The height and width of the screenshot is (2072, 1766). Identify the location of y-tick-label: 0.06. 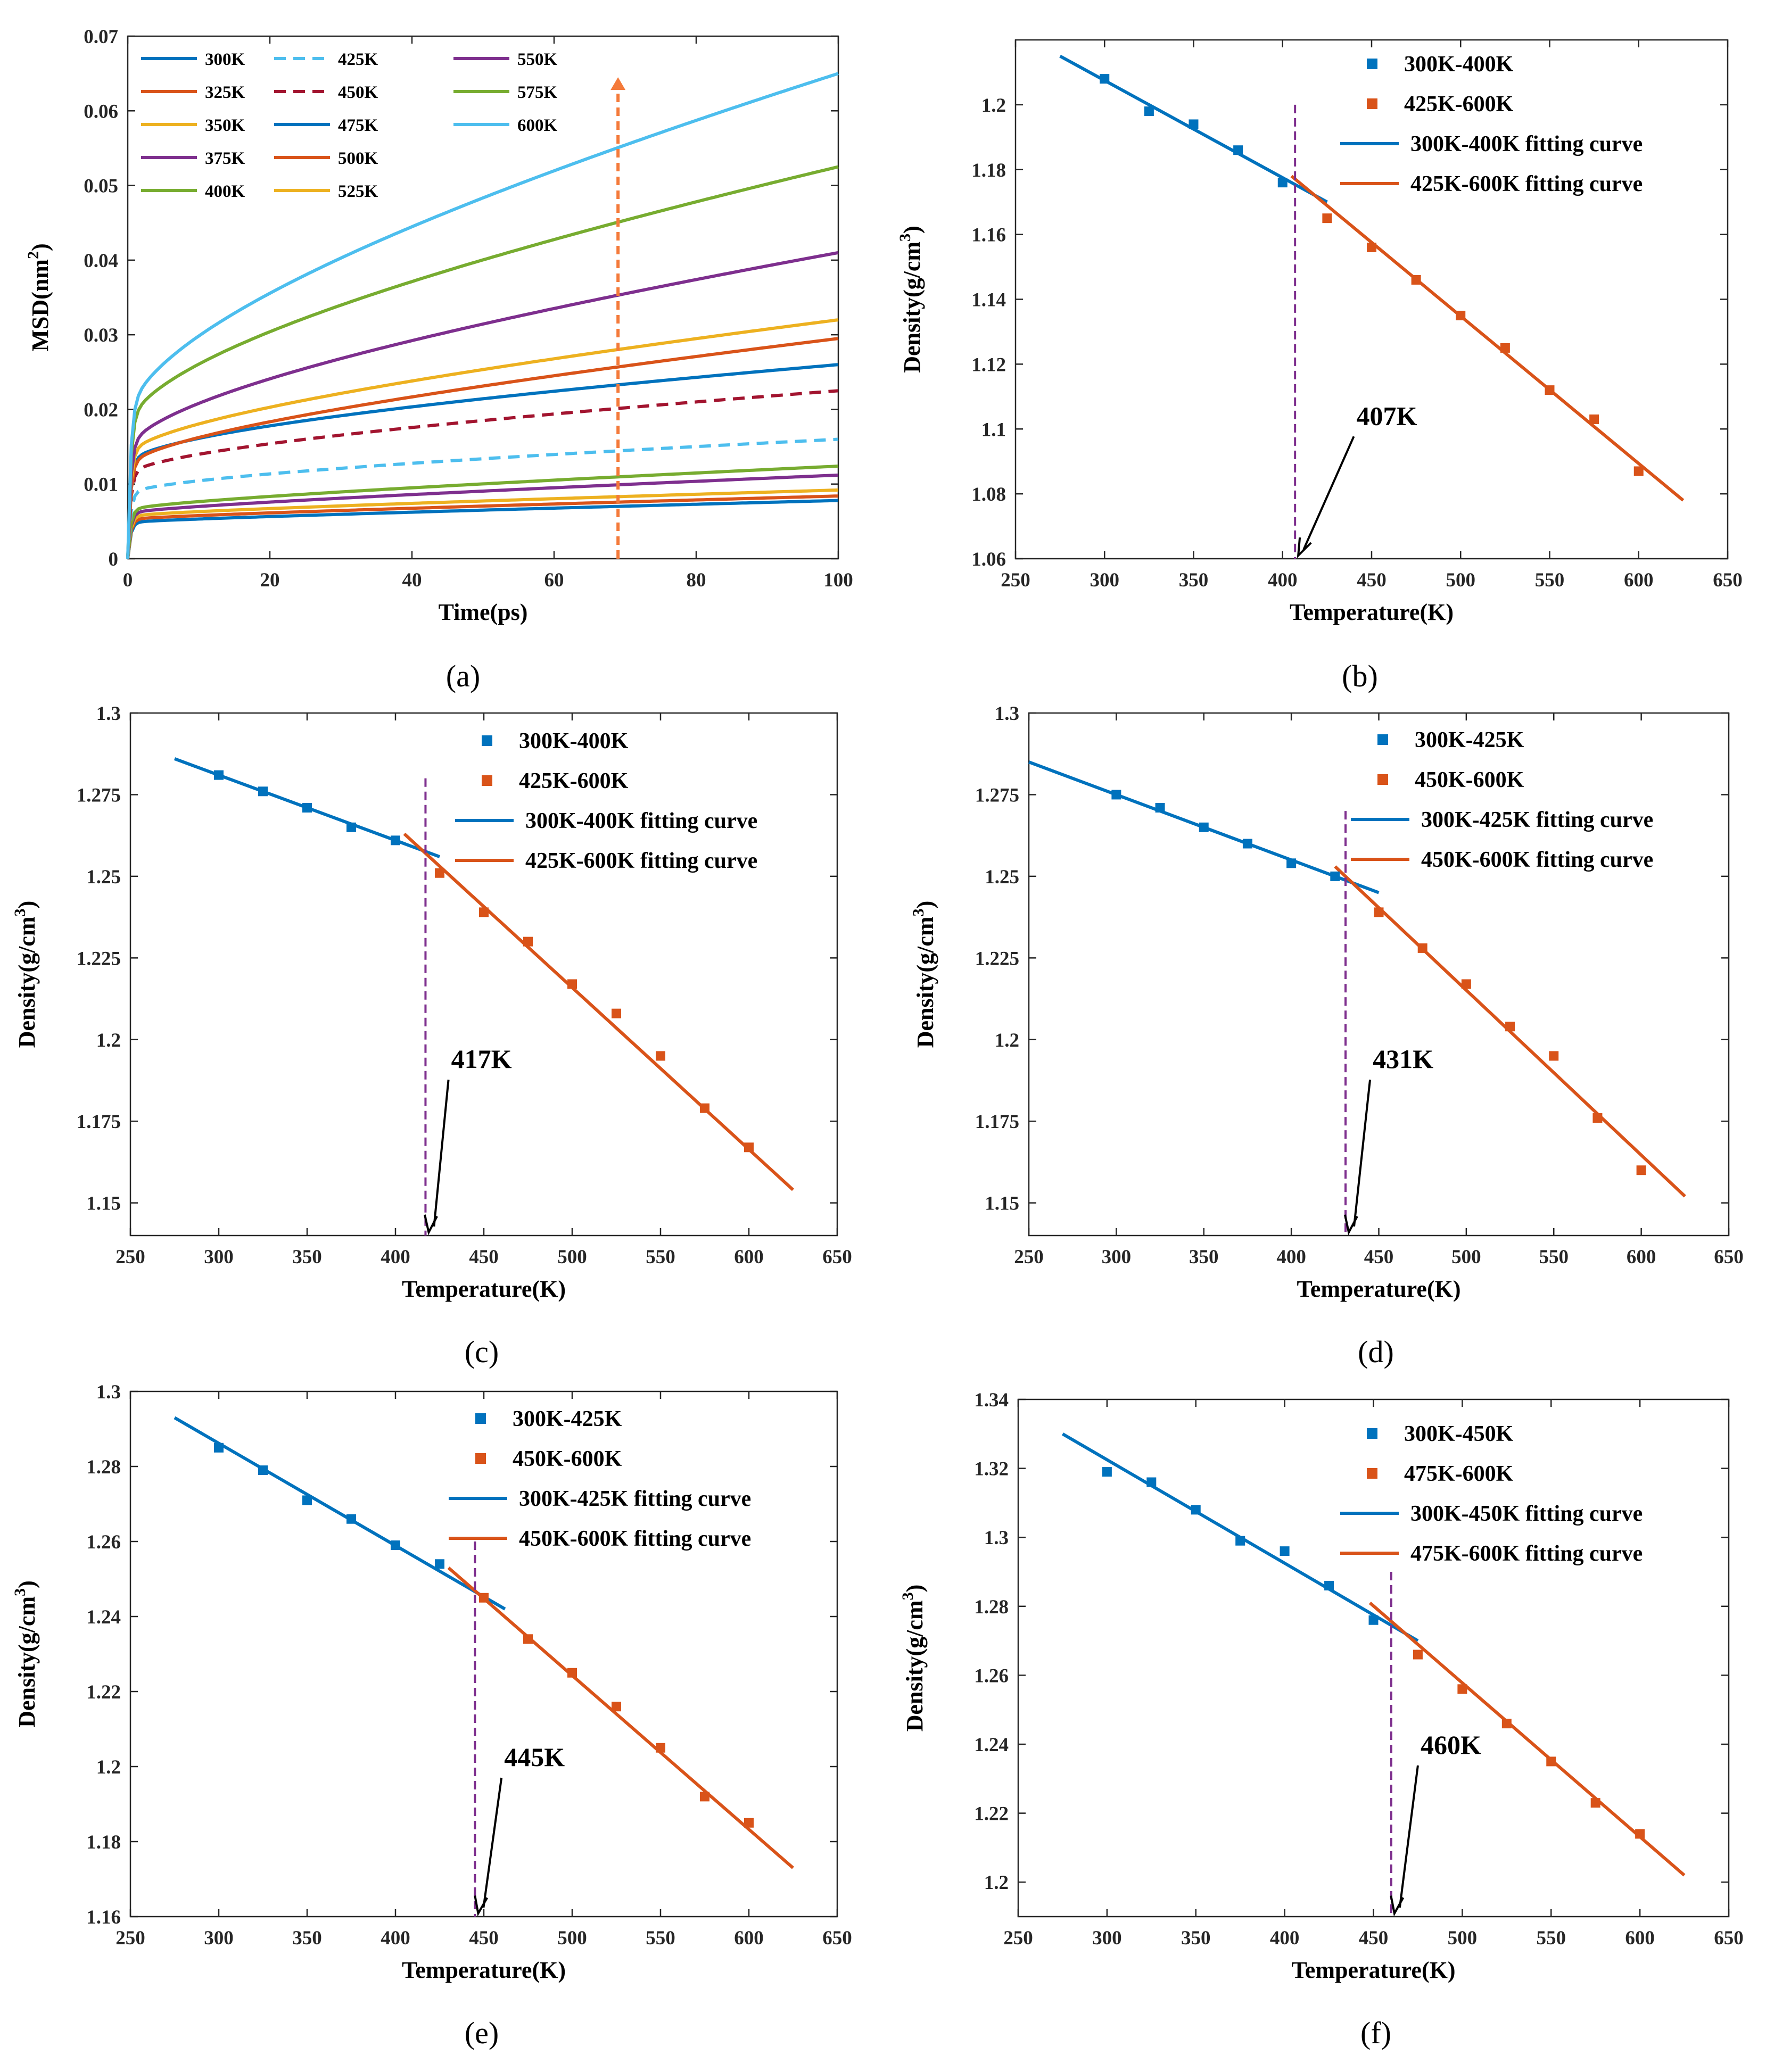
(101, 112).